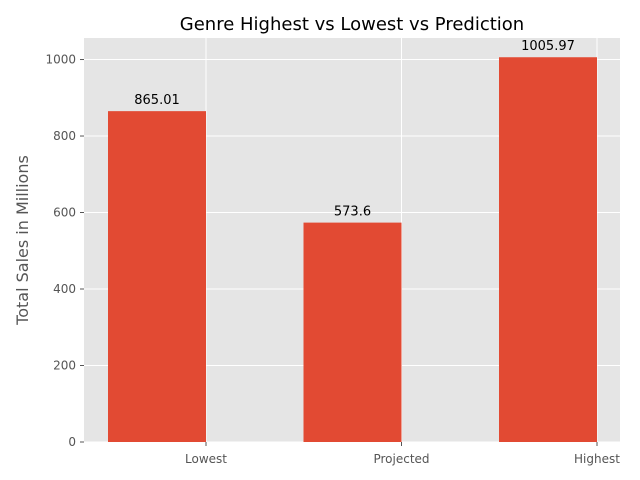  I want to click on bar-lowest, so click(157, 276).